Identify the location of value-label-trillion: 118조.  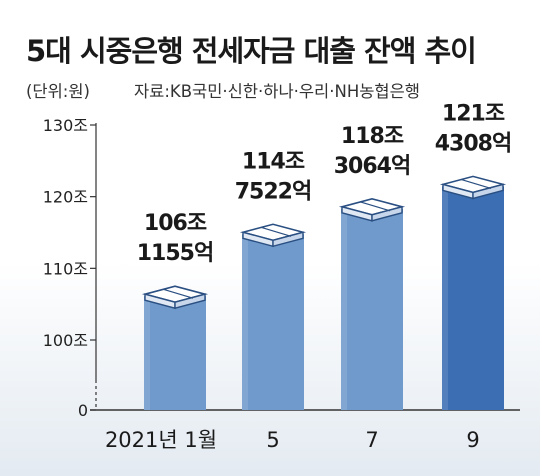
(372, 136).